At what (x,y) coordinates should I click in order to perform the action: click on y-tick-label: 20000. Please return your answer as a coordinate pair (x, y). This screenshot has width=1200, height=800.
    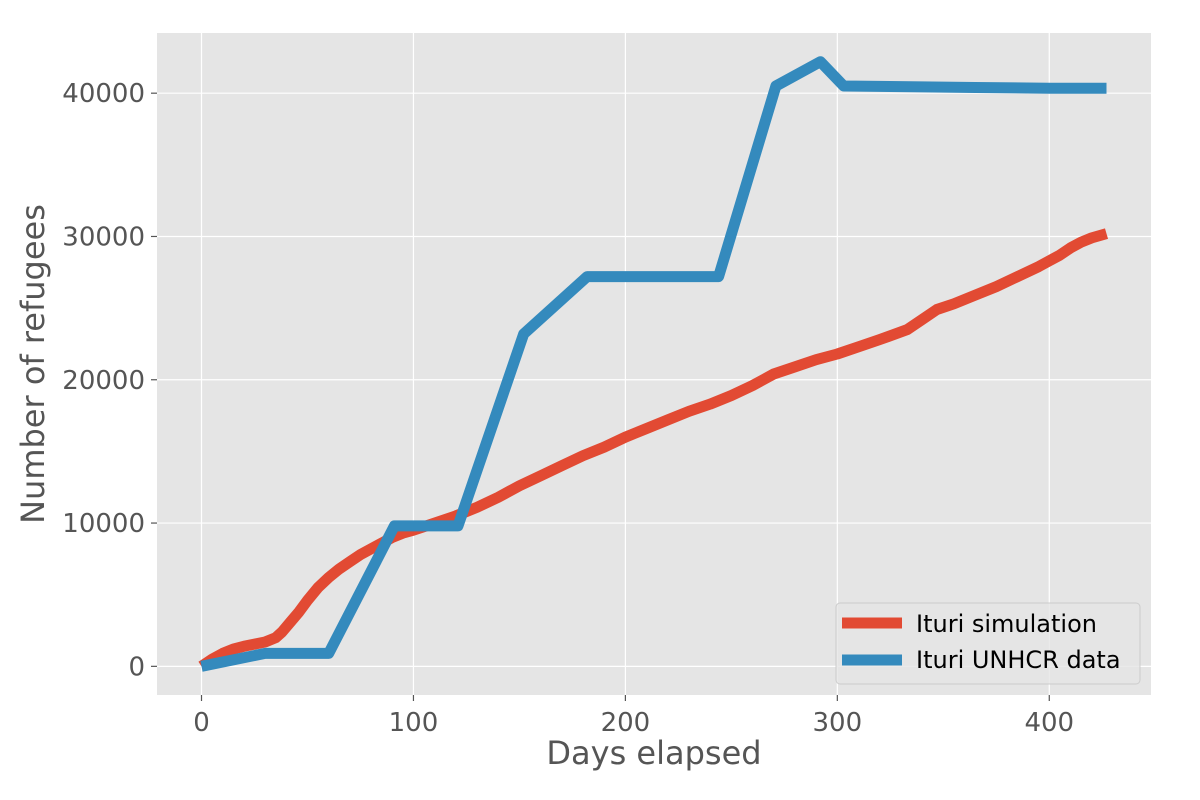
    Looking at the image, I should click on (103, 381).